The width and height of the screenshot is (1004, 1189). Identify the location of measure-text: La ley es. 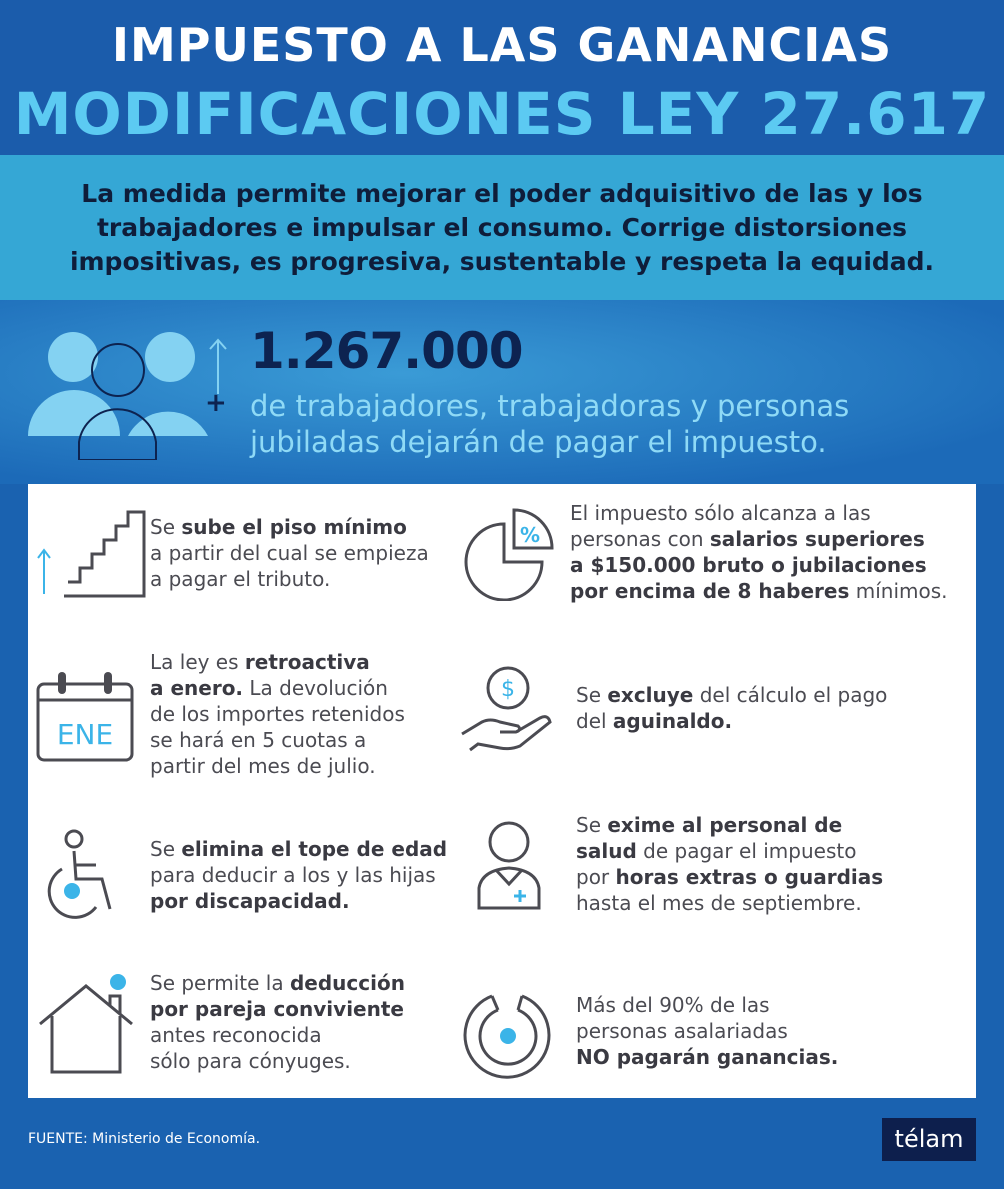
(197, 662).